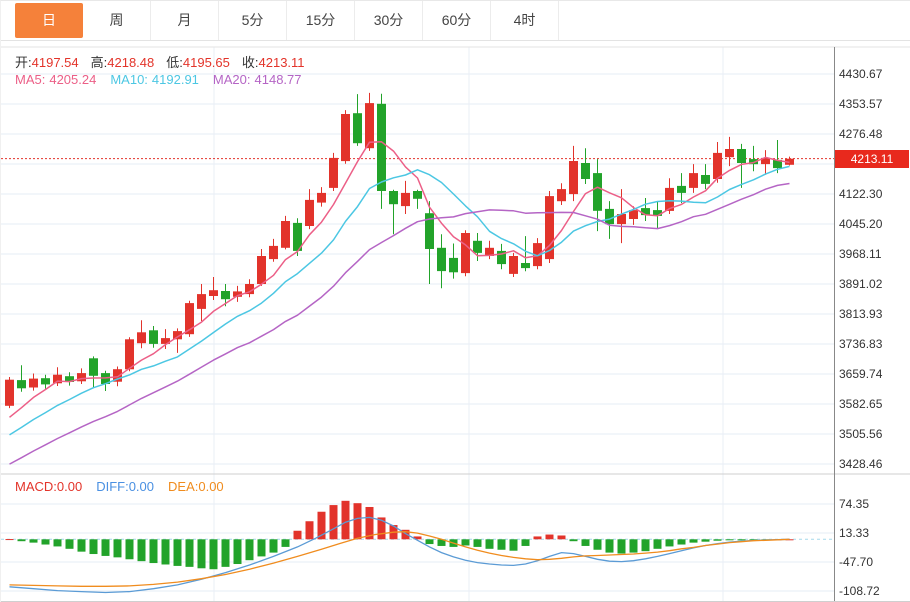  What do you see at coordinates (321, 20) in the screenshot?
I see `tab-15min: 15分` at bounding box center [321, 20].